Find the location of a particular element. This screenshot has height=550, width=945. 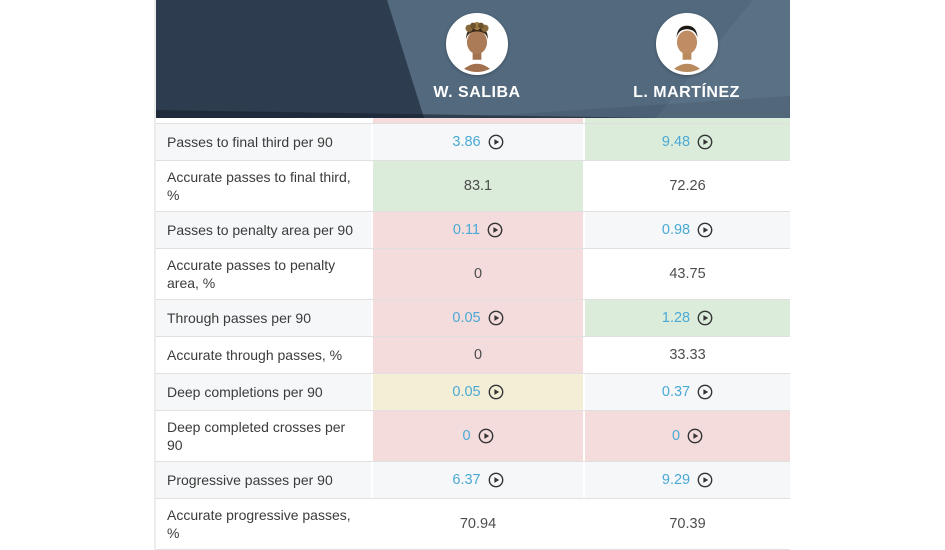

player2-stat-value: 1.28 is located at coordinates (676, 318).